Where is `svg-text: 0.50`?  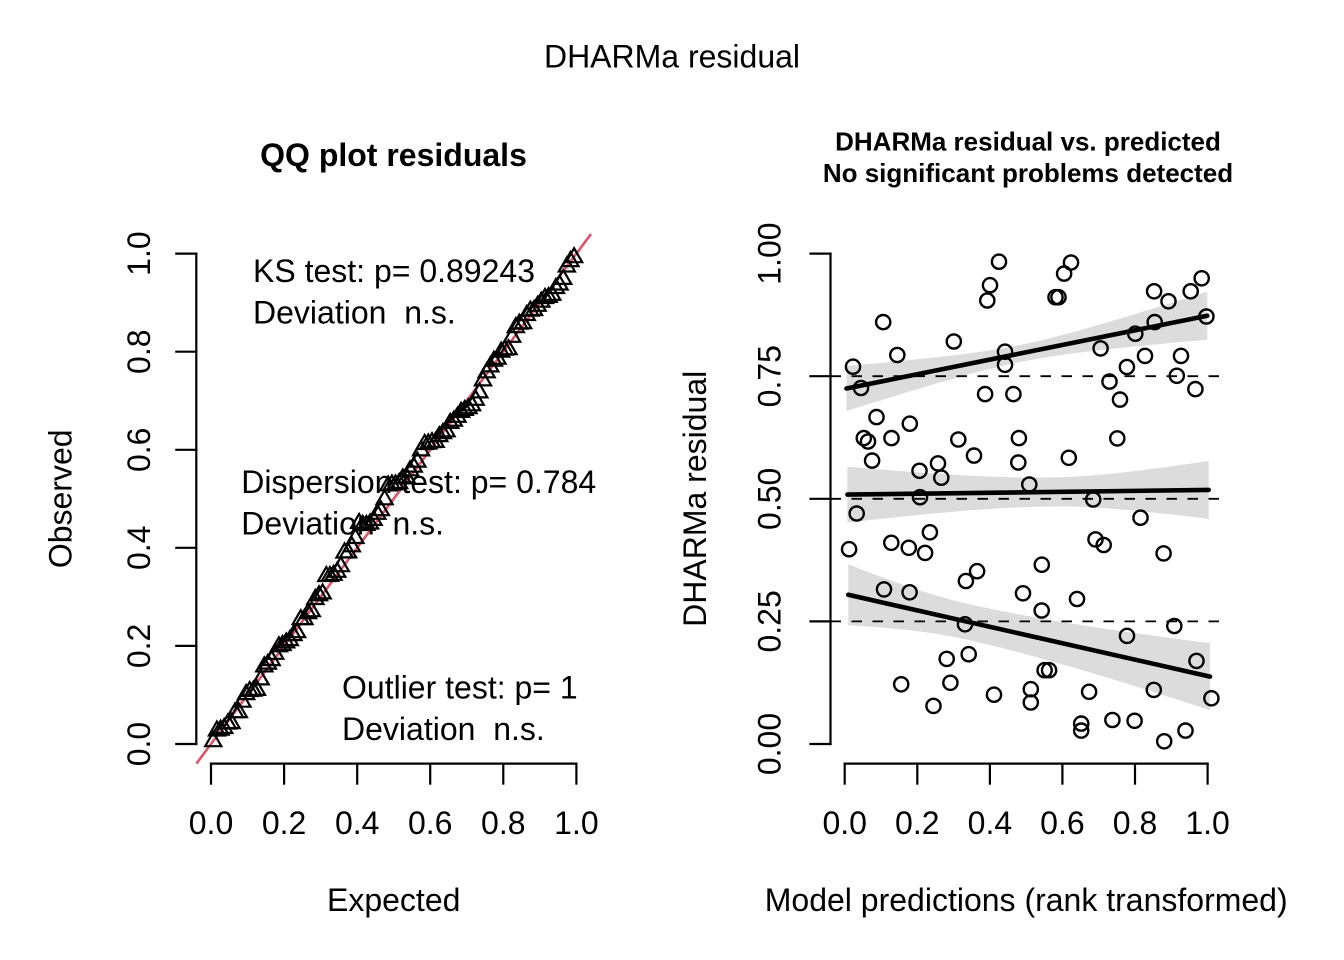
svg-text: 0.50 is located at coordinates (770, 499).